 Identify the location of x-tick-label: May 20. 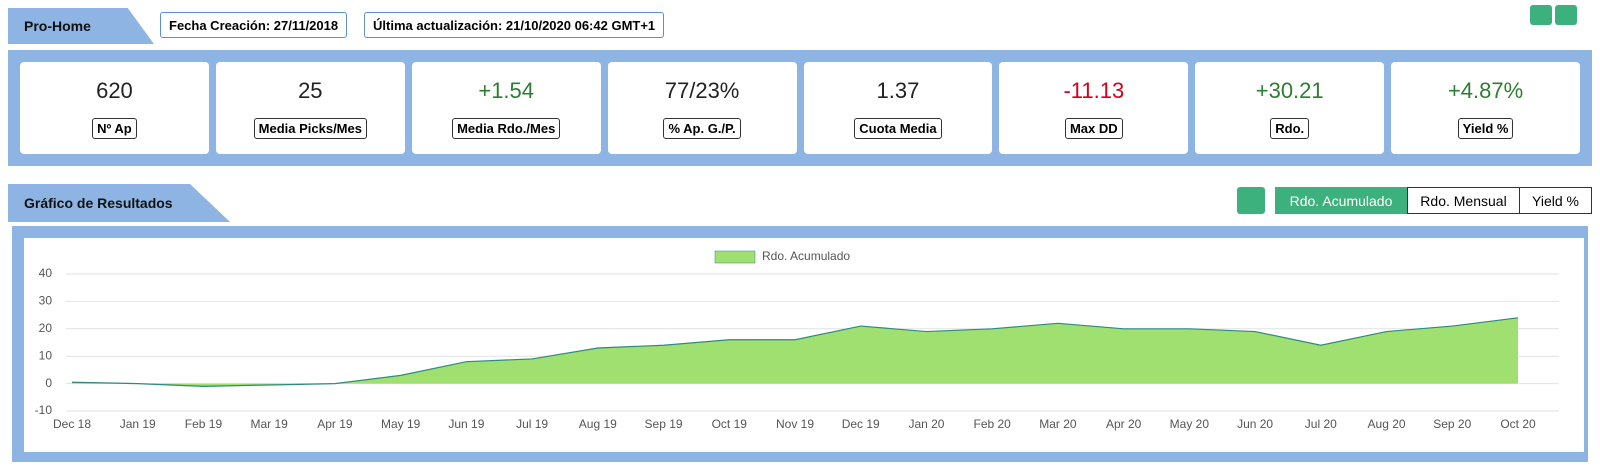
(1190, 424).